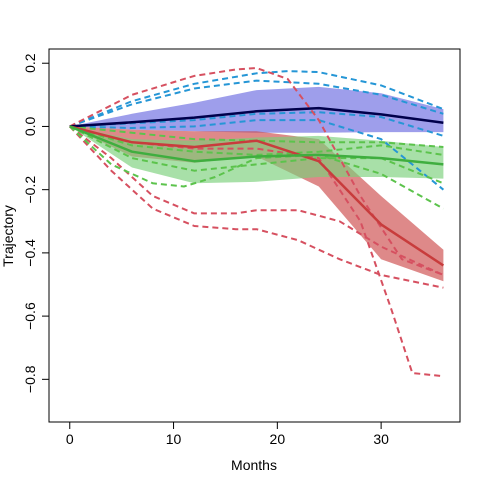  I want to click on x-axis-title: Months, so click(254, 465).